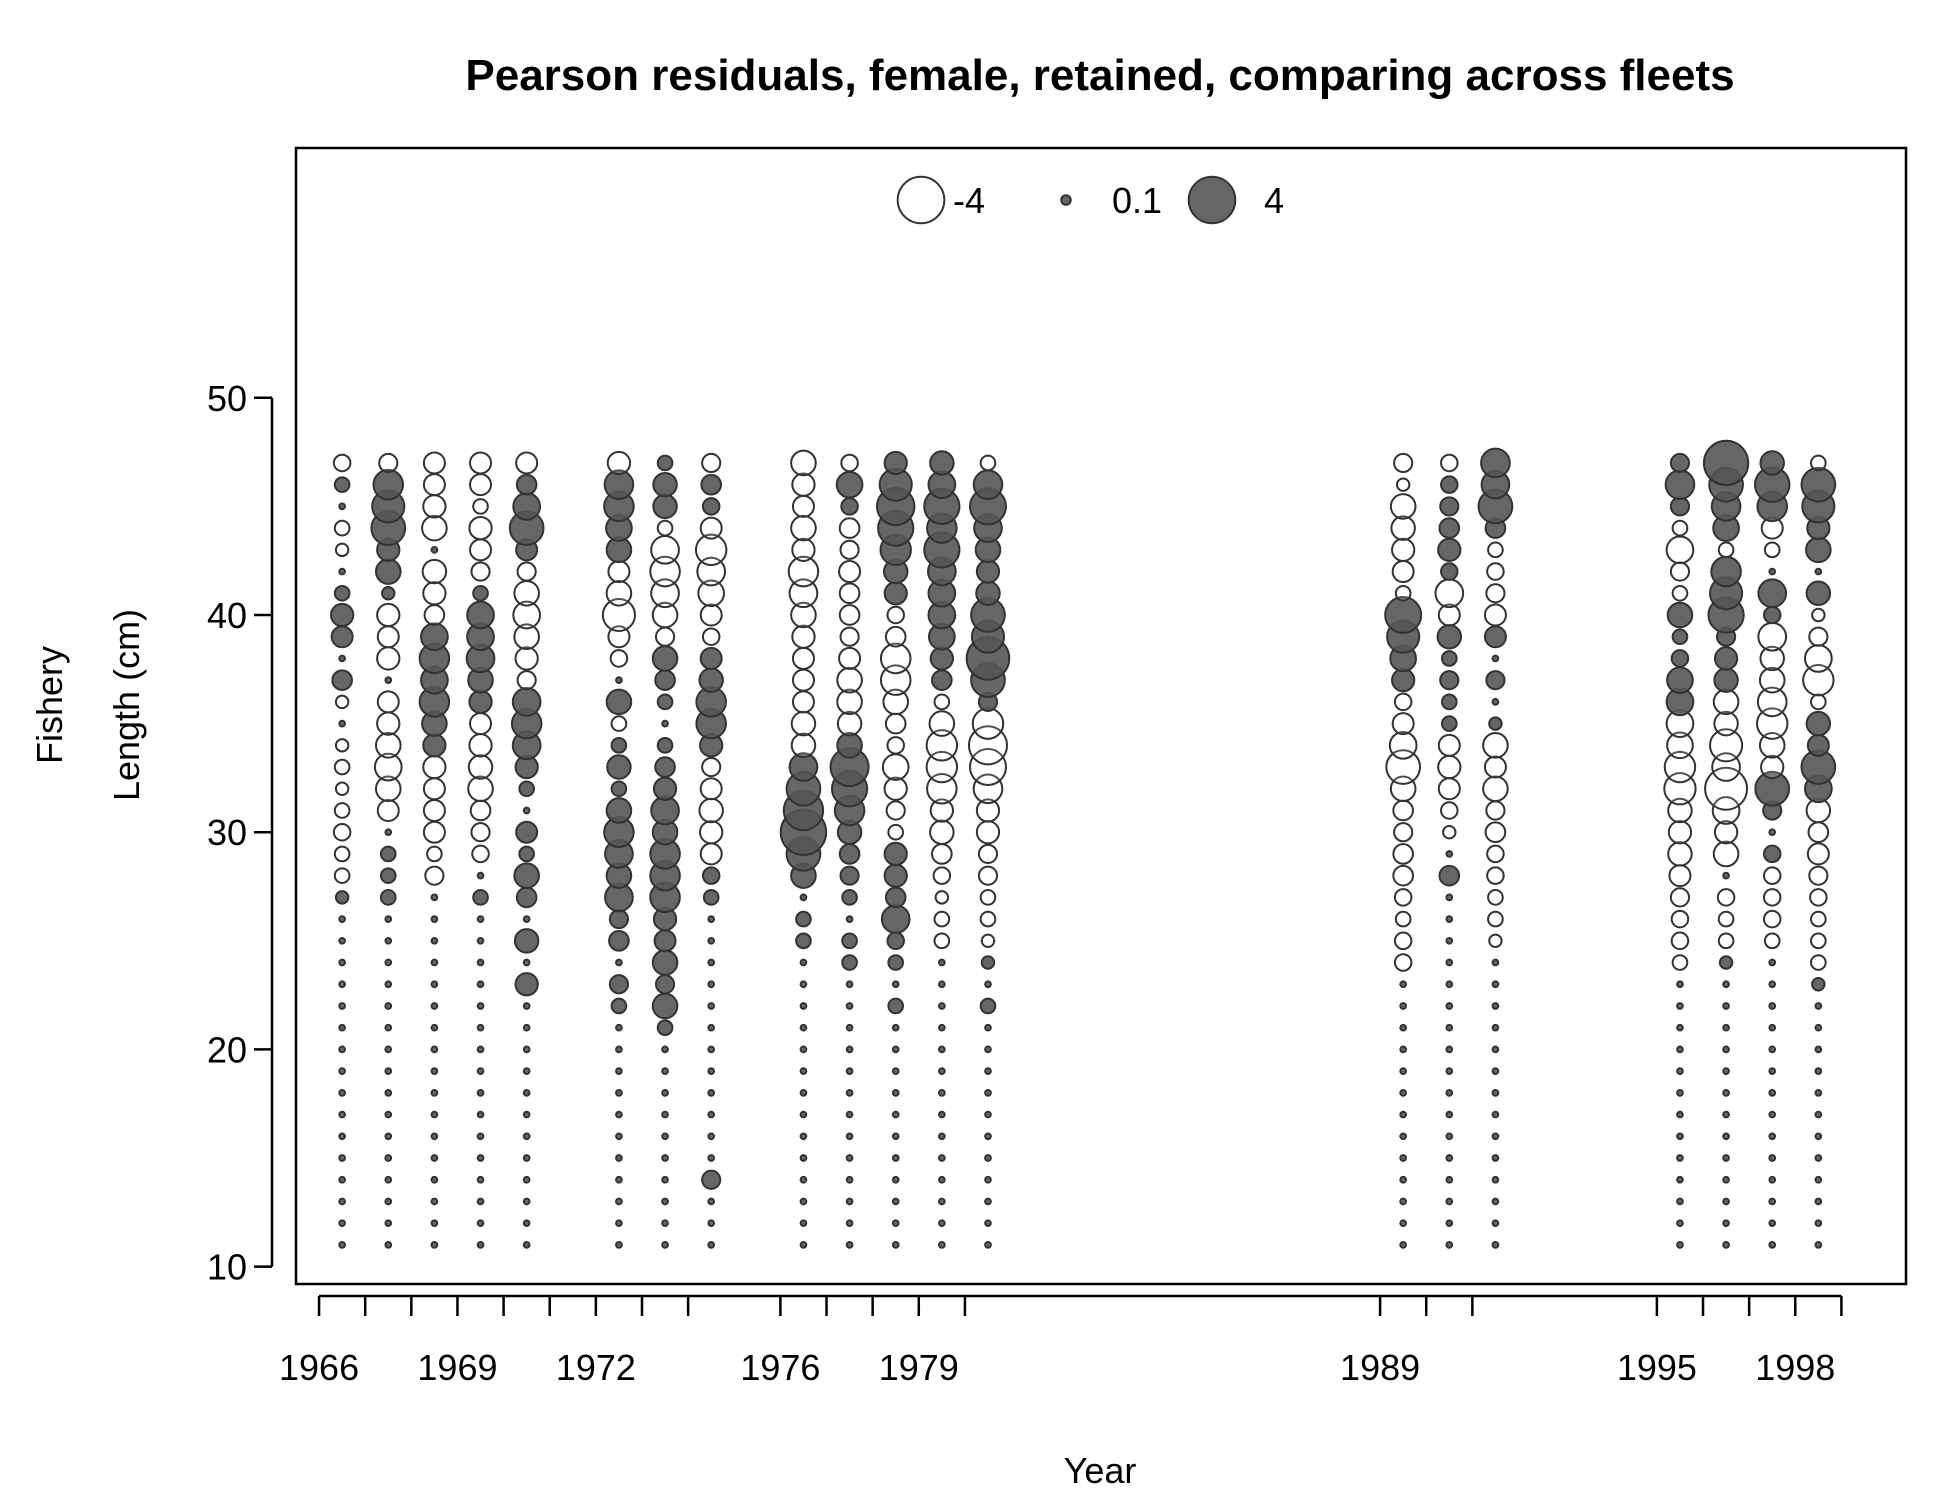 The height and width of the screenshot is (1500, 1950). Describe the element at coordinates (1274, 200) in the screenshot. I see `legend-label: 4` at that location.